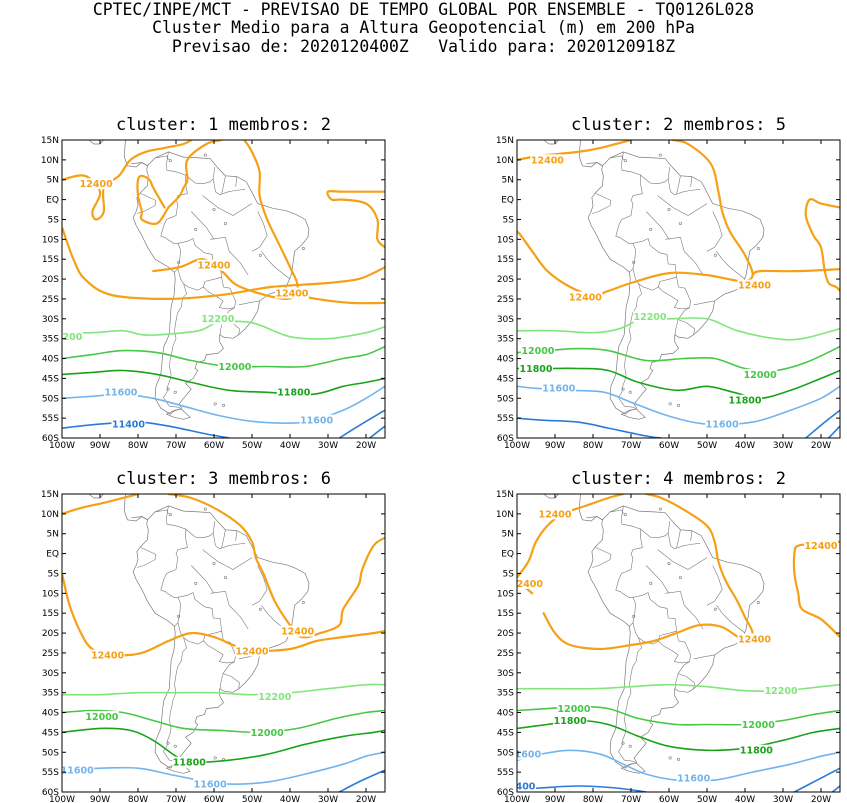 The width and height of the screenshot is (847, 803). I want to click on contour-label-11400: 11400, so click(518, 786).